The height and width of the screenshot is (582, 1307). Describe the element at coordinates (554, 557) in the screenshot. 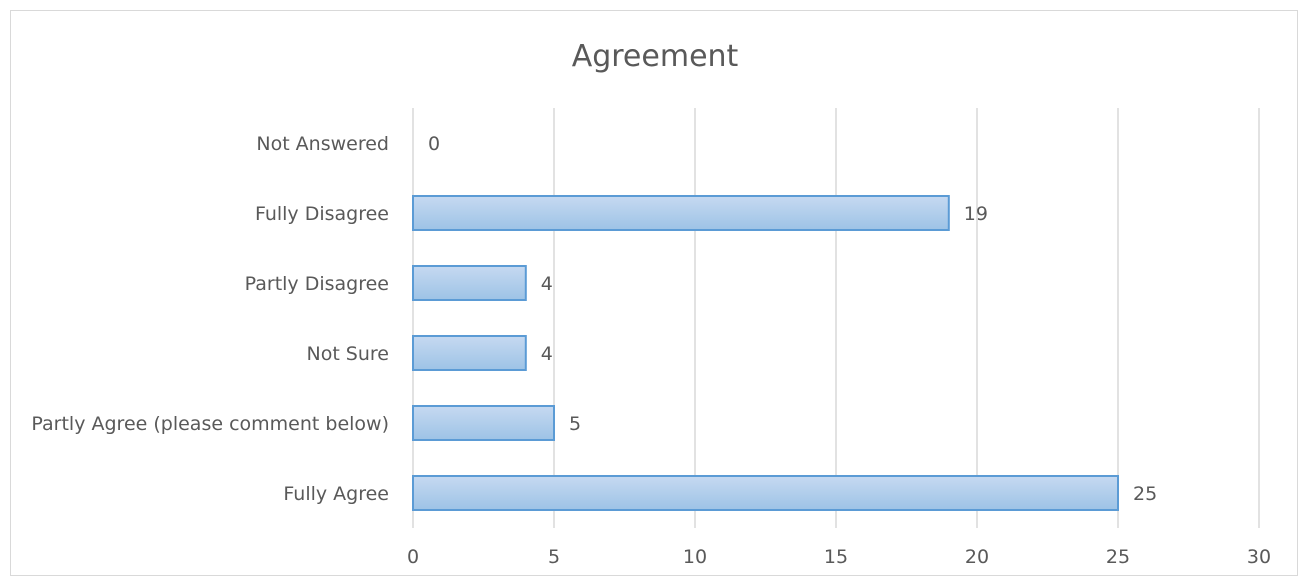

I see `x-tick-label: 5` at that location.